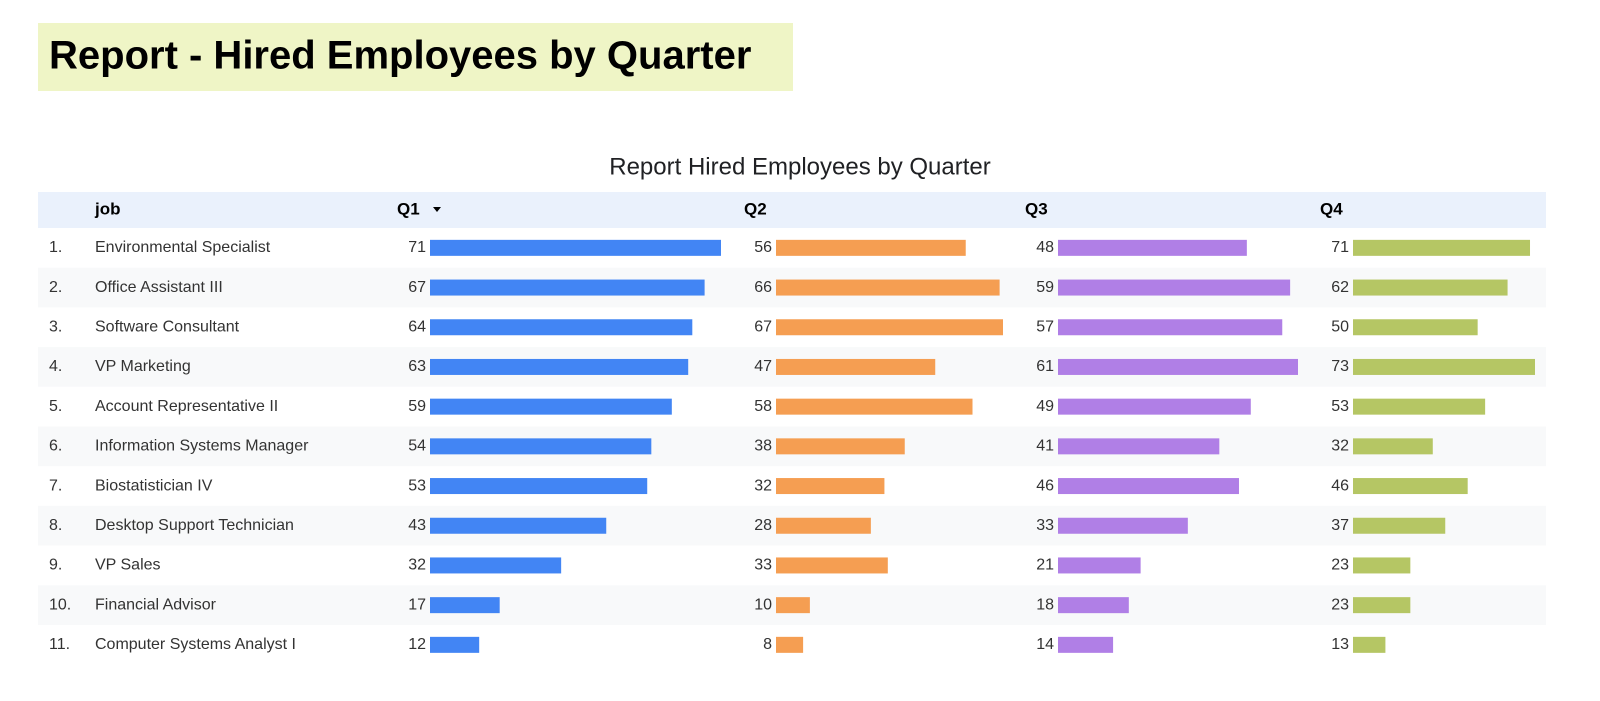 The height and width of the screenshot is (701, 1600). What do you see at coordinates (763, 446) in the screenshot?
I see `value-label: 38` at bounding box center [763, 446].